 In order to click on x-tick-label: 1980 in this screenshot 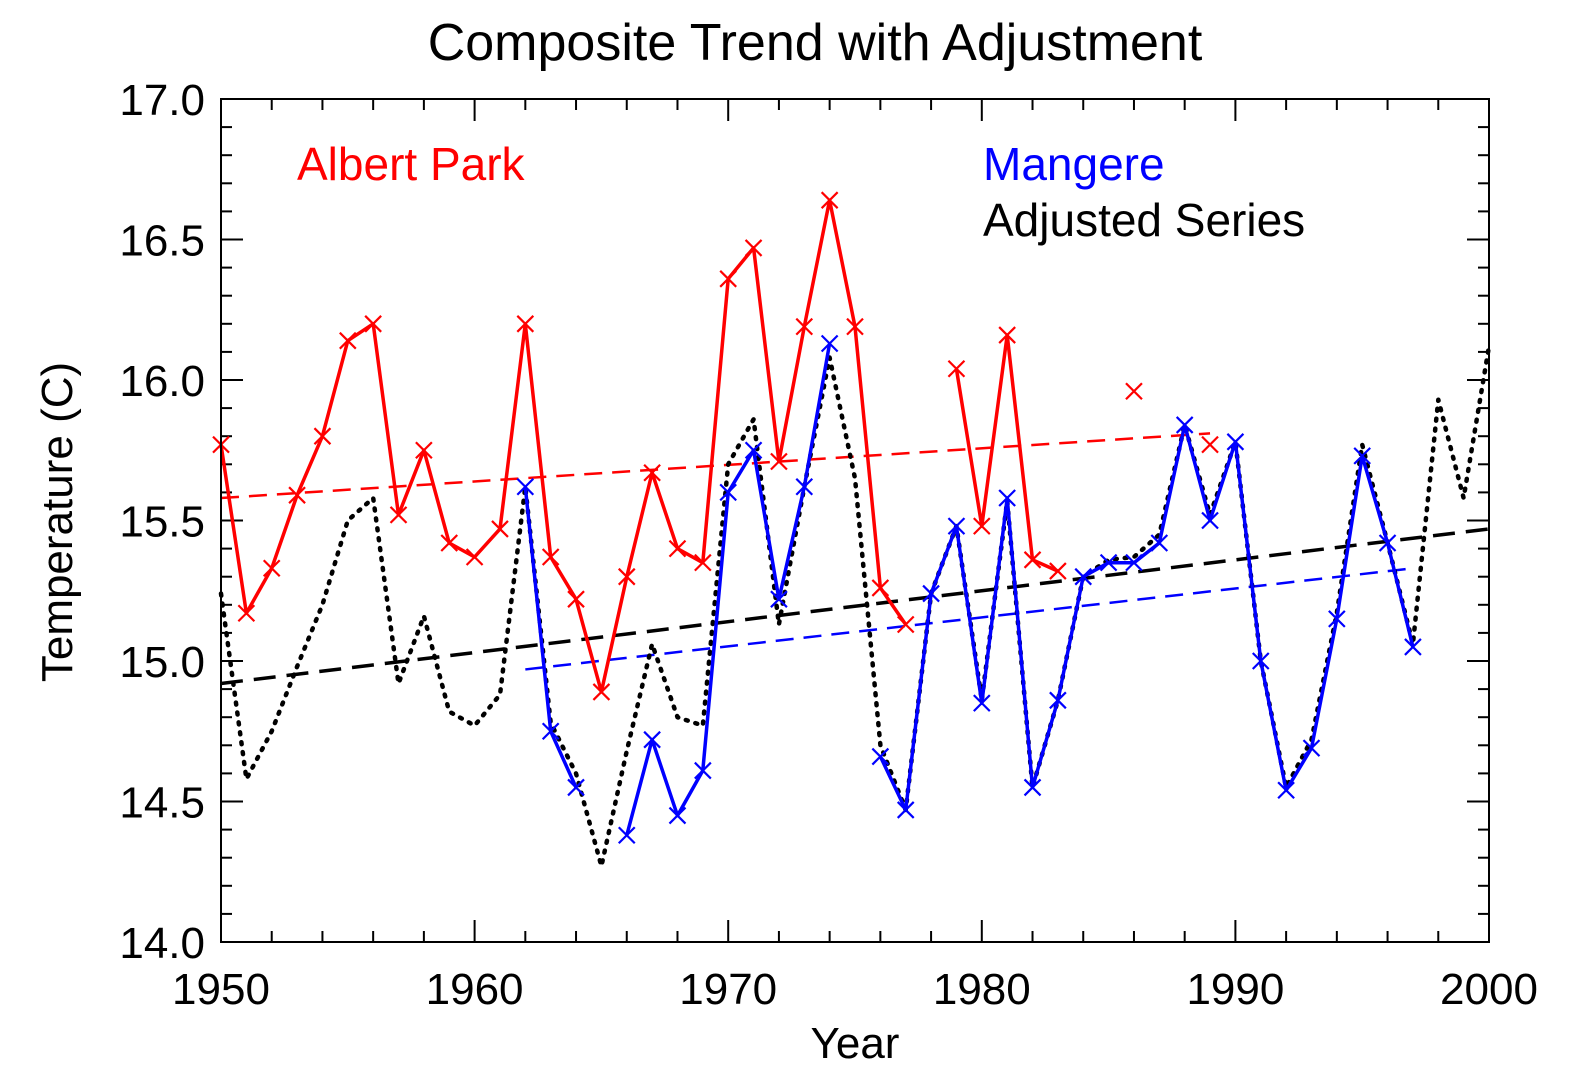, I will do `click(982, 989)`.